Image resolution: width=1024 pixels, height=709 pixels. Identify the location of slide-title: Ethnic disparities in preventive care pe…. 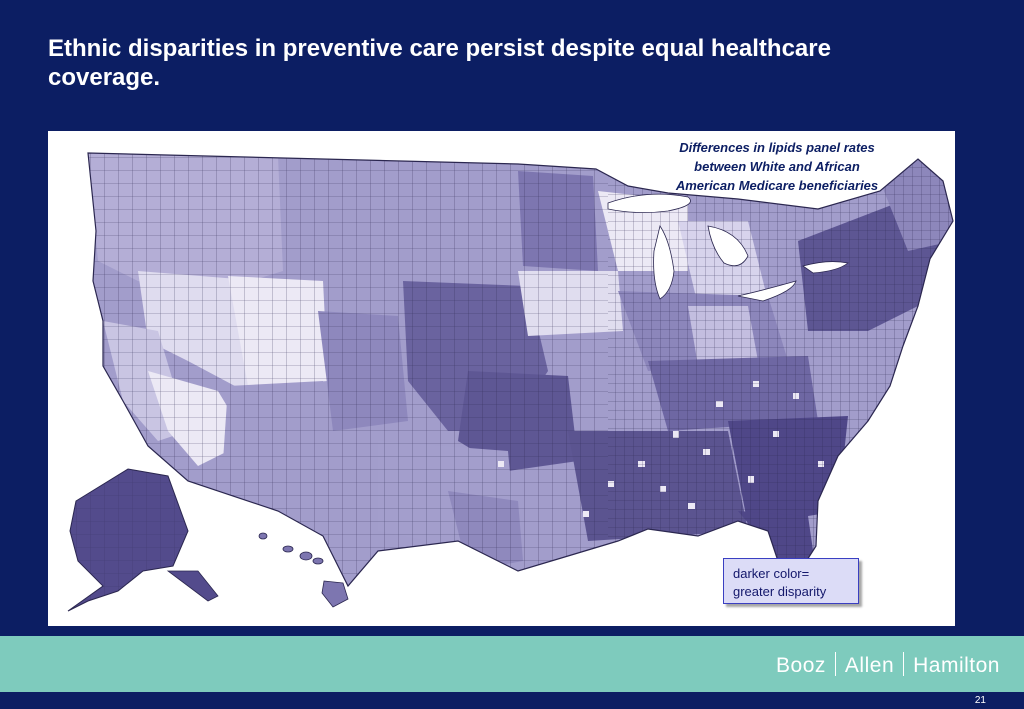
(439, 63).